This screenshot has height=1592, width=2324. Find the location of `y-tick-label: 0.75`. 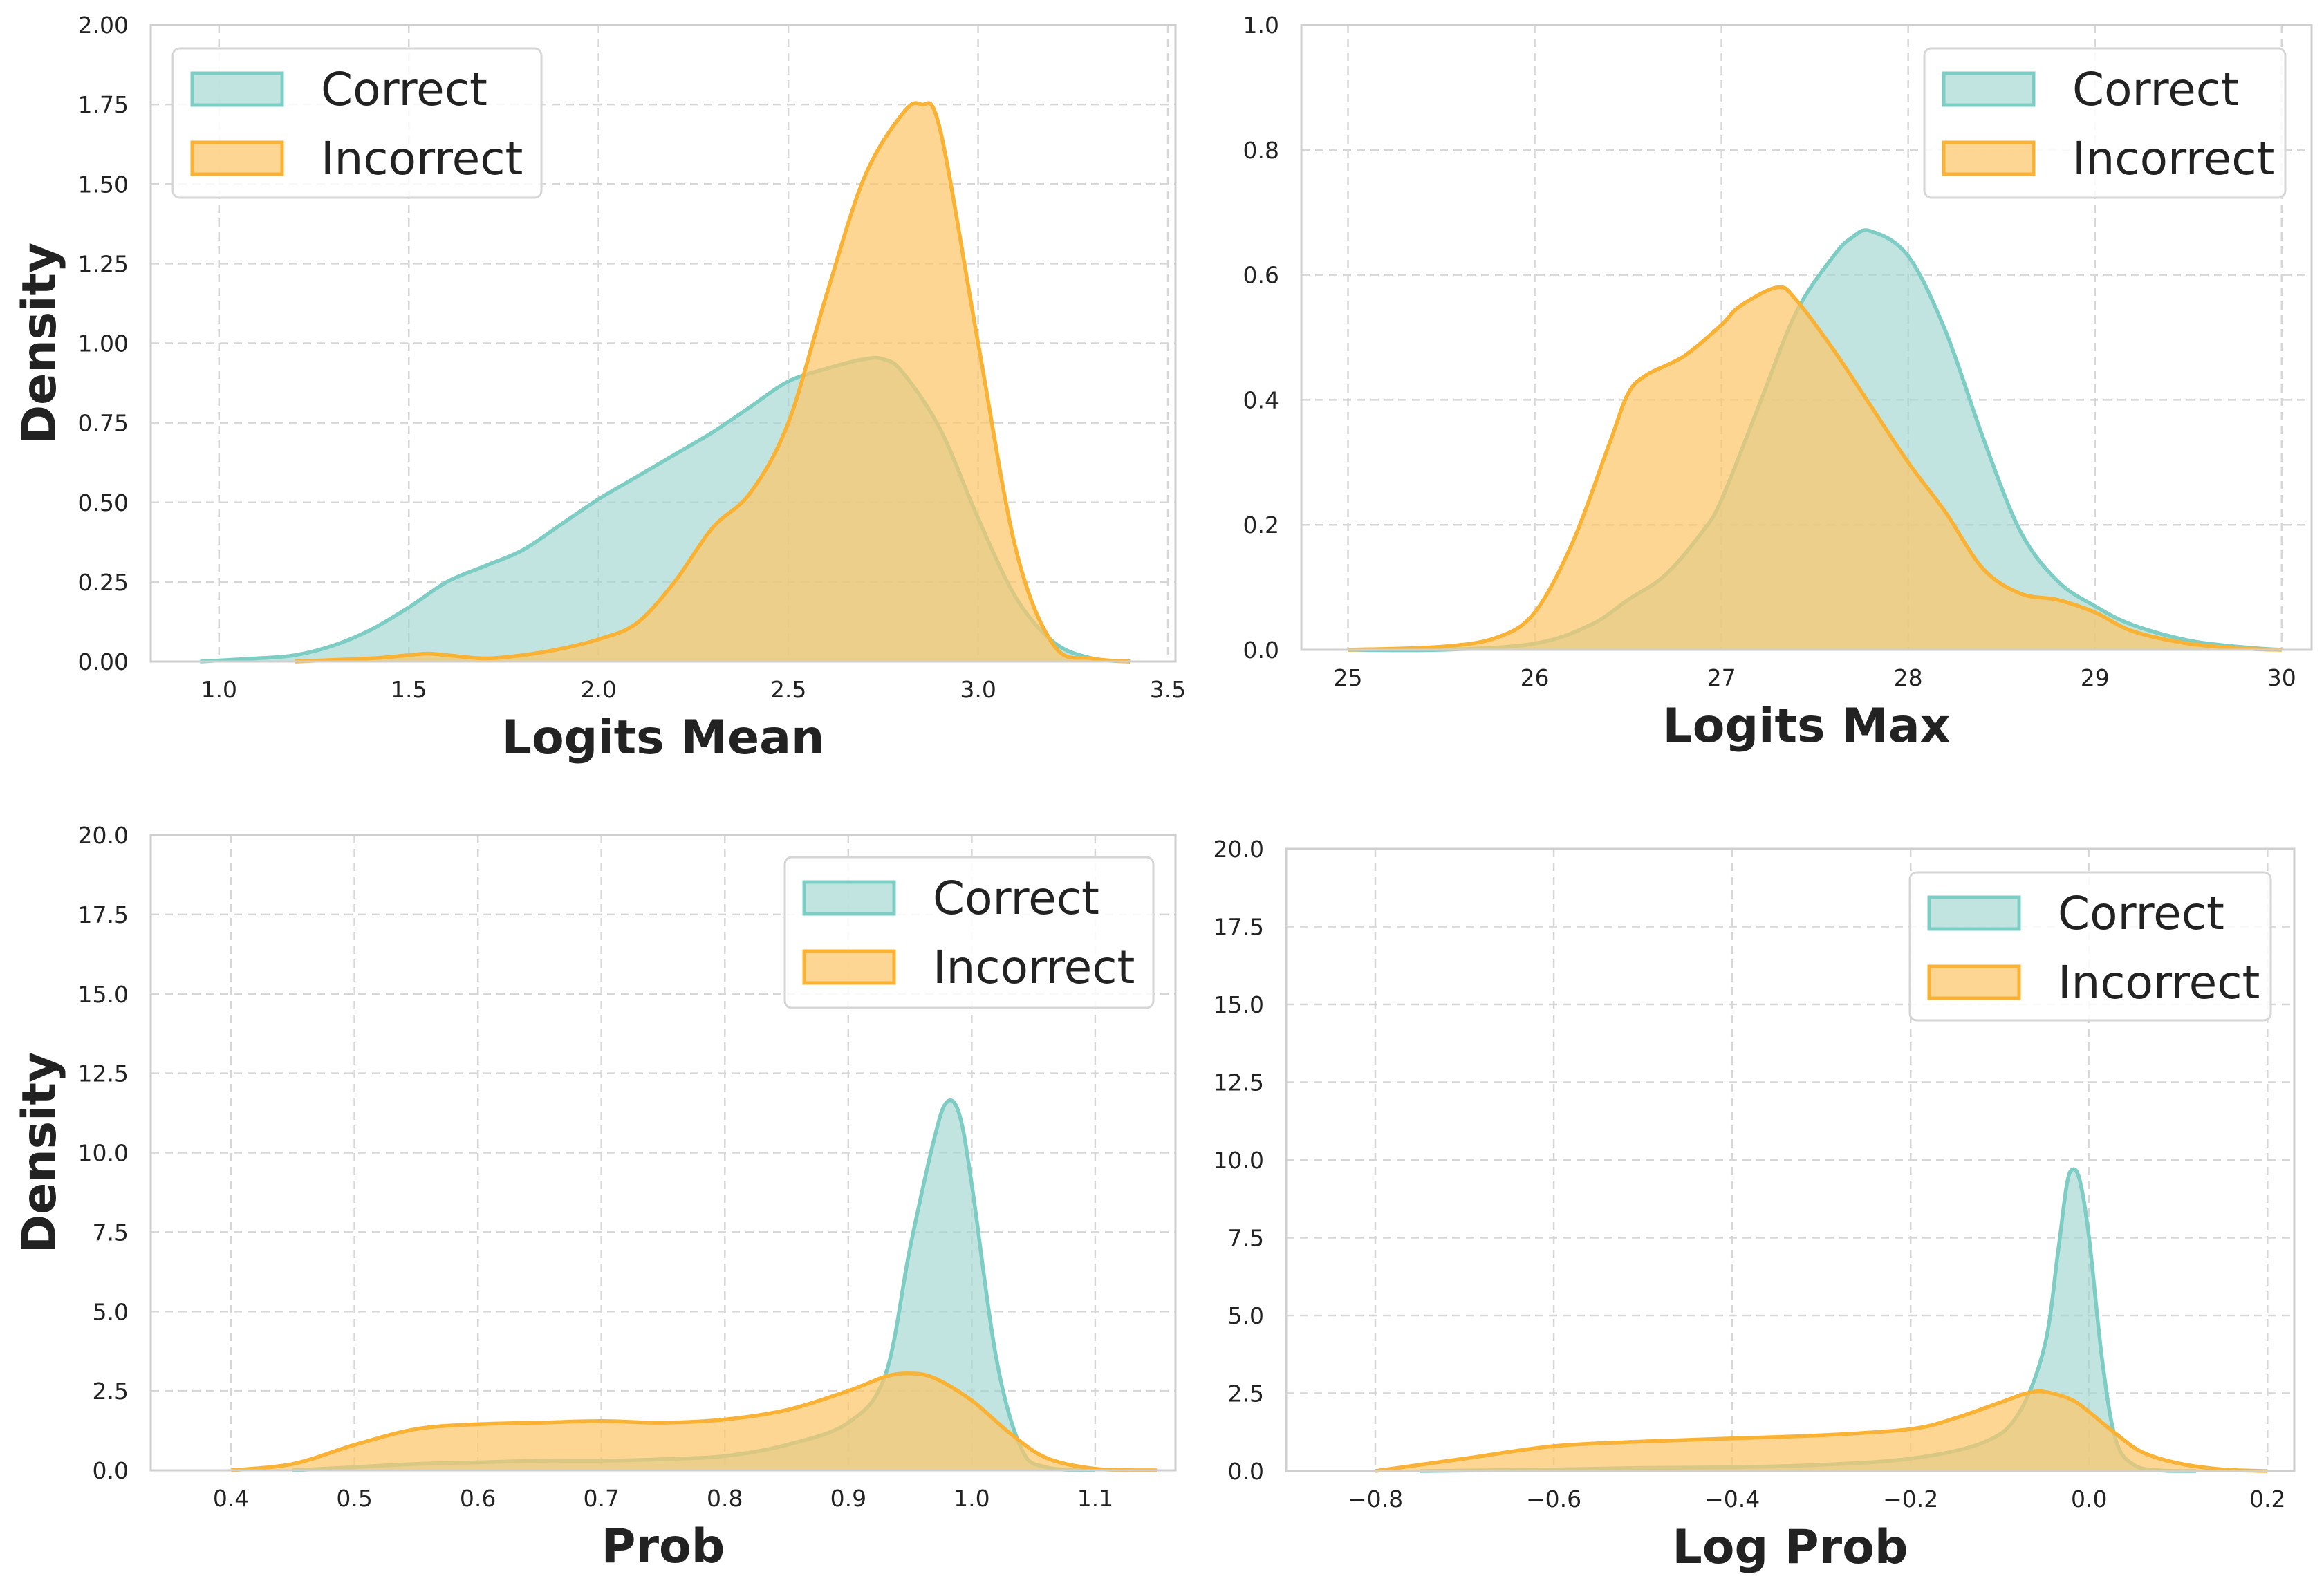

y-tick-label: 0.75 is located at coordinates (103, 424).